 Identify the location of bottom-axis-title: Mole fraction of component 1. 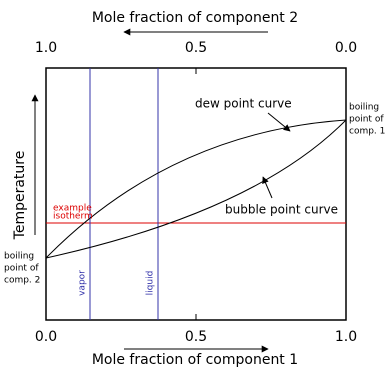
(195, 360).